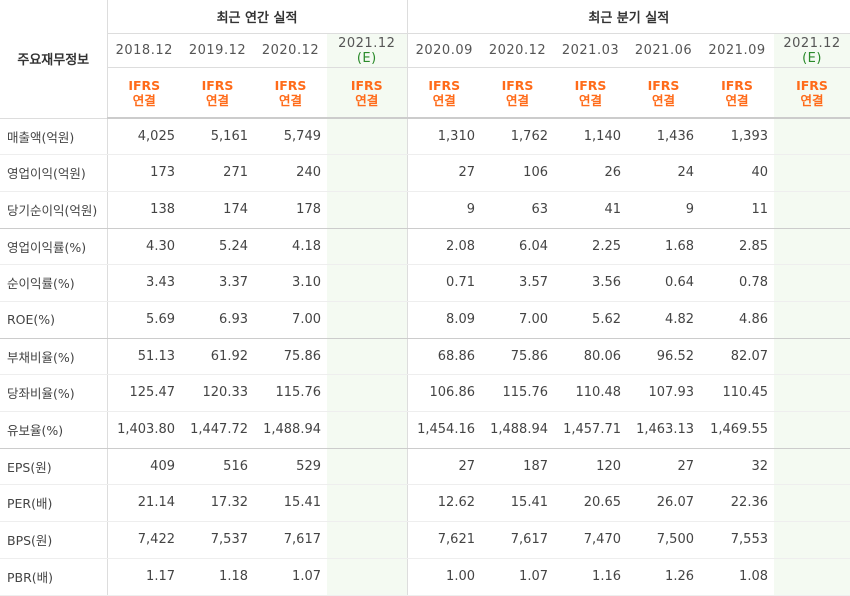  Describe the element at coordinates (54, 466) in the screenshot. I see `row-label: EPS(원)` at that location.